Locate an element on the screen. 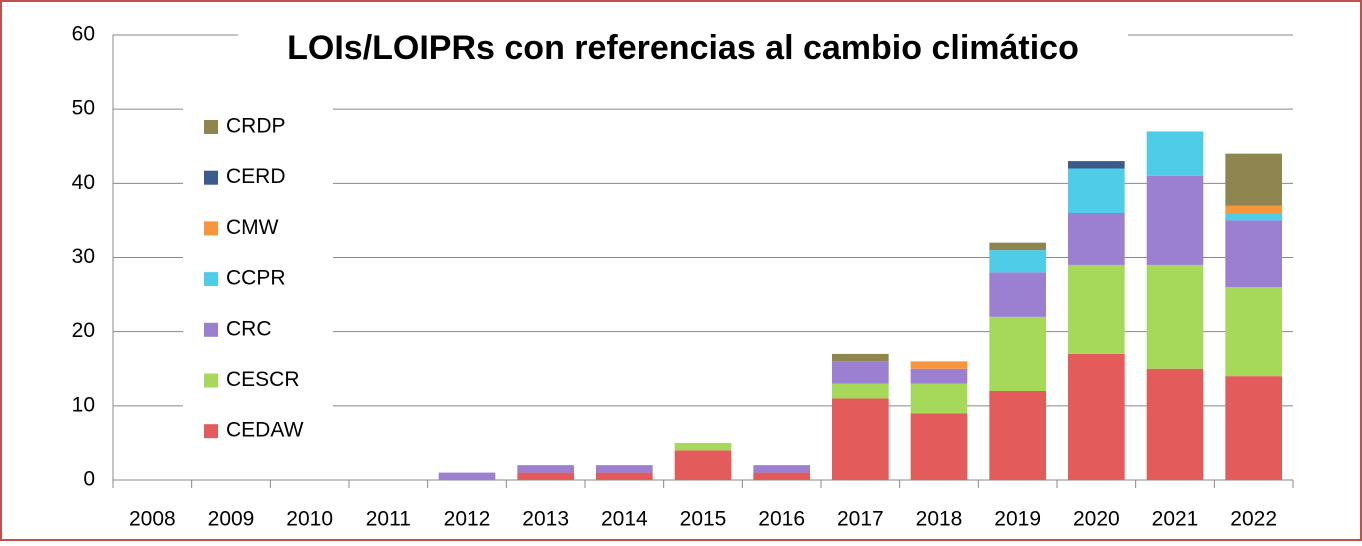  x-tick-label: 2015 is located at coordinates (703, 519).